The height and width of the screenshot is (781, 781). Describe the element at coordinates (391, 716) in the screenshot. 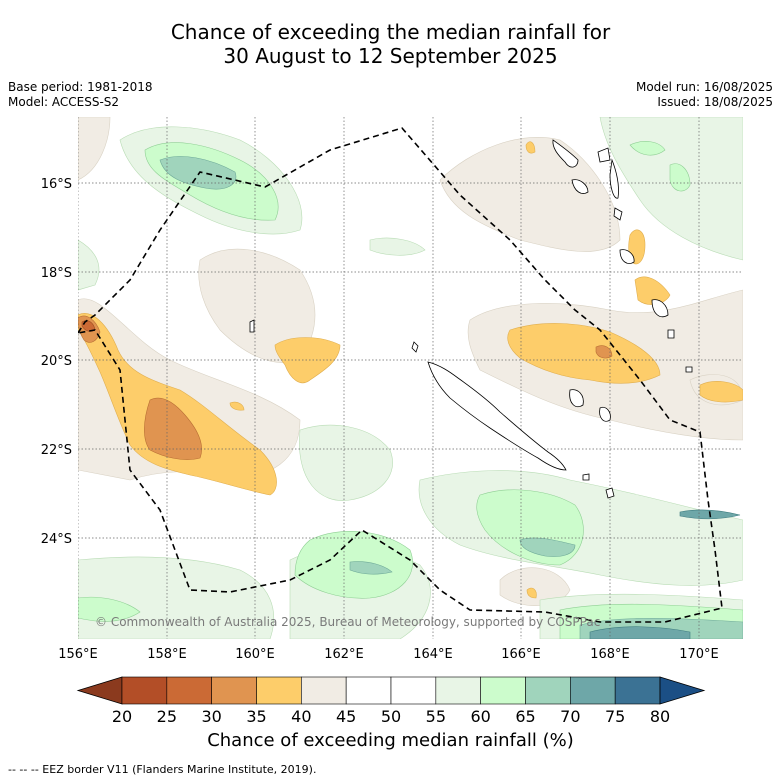

I see `colorbar-tick-label: 50` at that location.